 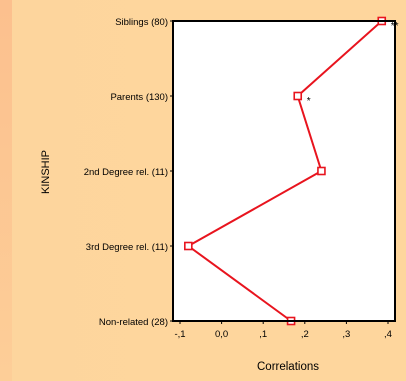 I want to click on x-tick-label: ,3, so click(x=346, y=334).